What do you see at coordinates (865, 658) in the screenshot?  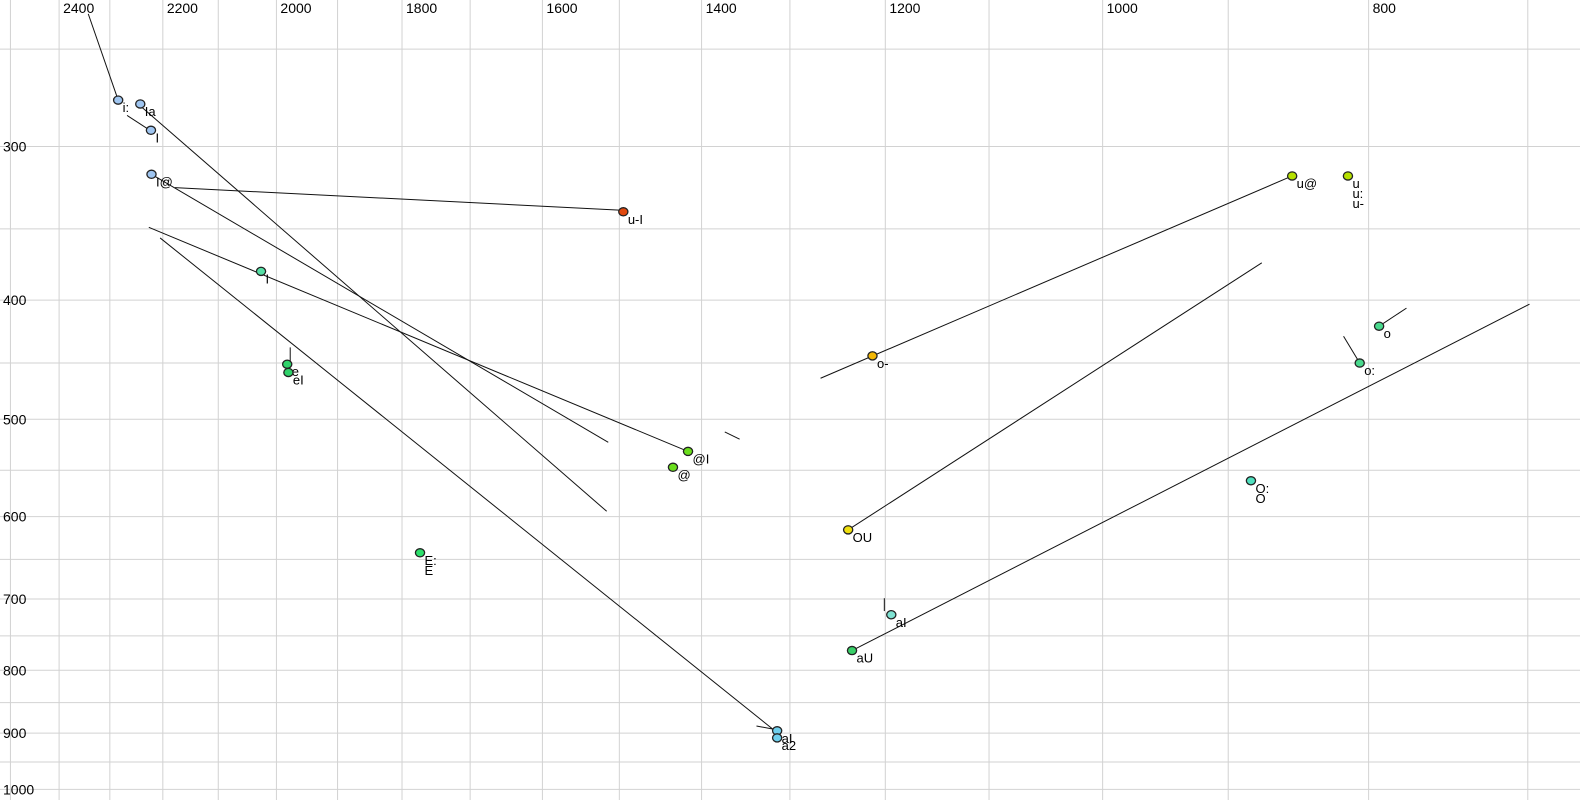 I see `point-label: aU` at bounding box center [865, 658].